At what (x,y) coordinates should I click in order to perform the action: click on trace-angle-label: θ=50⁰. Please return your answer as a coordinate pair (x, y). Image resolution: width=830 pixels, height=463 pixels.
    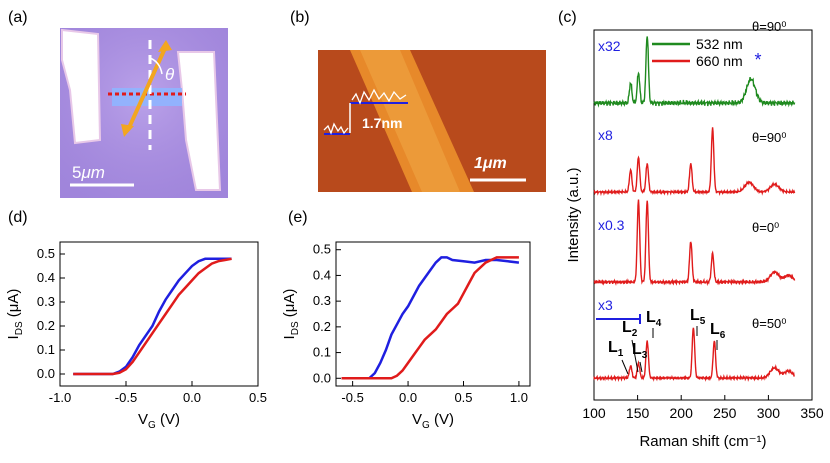
    Looking at the image, I should click on (769, 323).